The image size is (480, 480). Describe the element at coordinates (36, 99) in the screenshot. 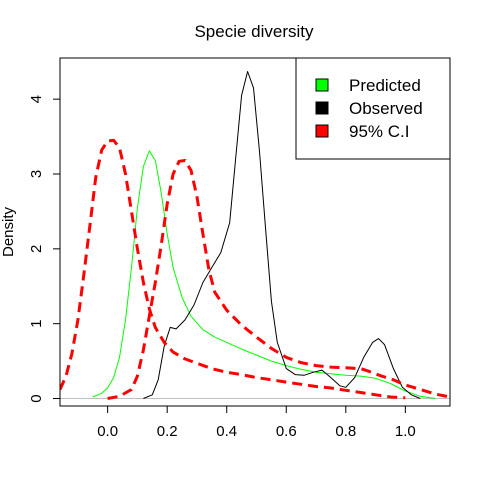

I see `y-tick-label: 4` at that location.